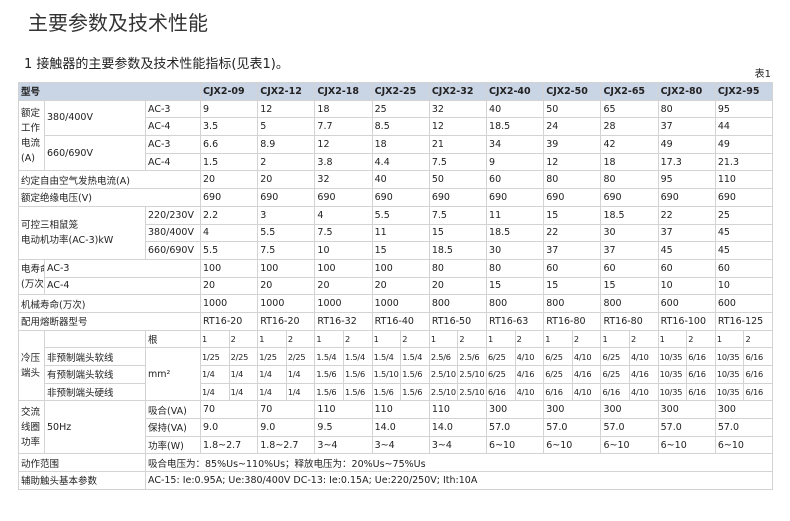 Image resolution: width=790 pixels, height=521 pixels. Describe the element at coordinates (572, 303) in the screenshot. I see `value-cell: 800` at that location.